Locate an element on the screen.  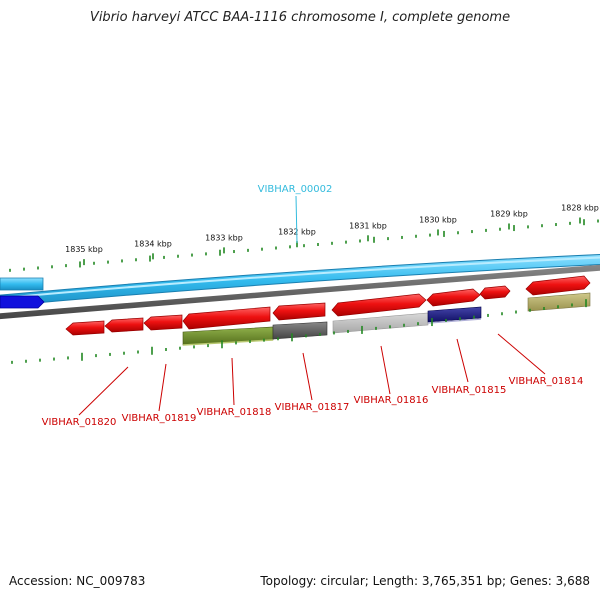
gene-arrow-01815b is located at coordinates (495, 292).